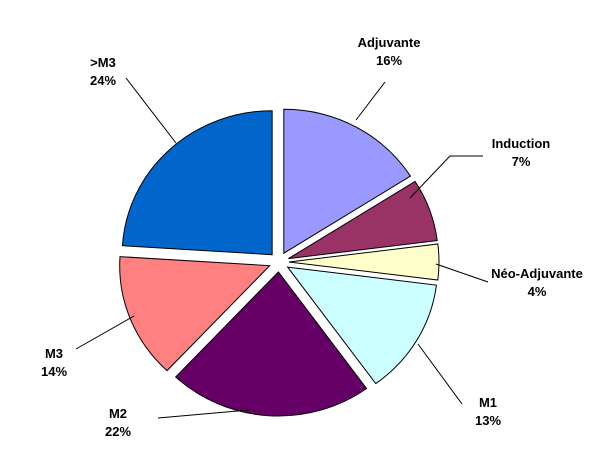  Describe the element at coordinates (488, 402) in the screenshot. I see `slice-label: M1` at that location.